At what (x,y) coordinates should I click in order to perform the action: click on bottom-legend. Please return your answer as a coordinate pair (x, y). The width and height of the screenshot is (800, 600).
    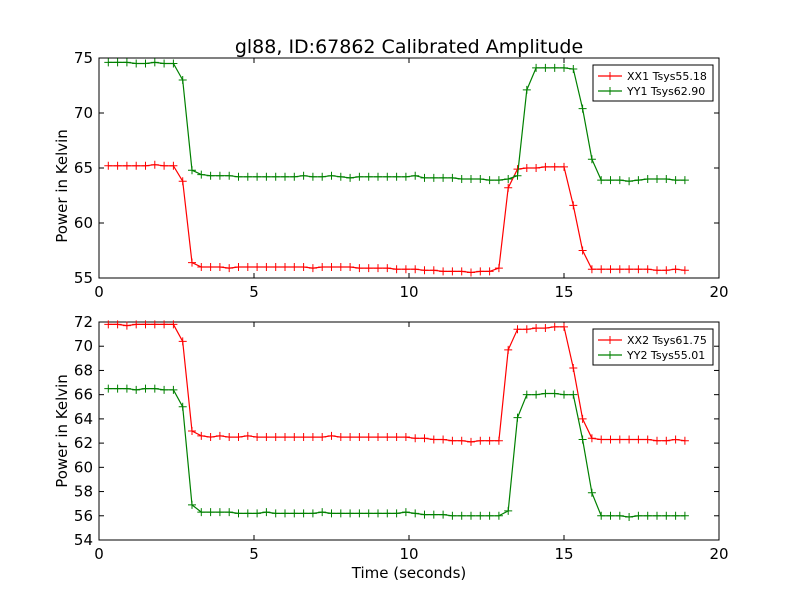
    Looking at the image, I should click on (653, 347).